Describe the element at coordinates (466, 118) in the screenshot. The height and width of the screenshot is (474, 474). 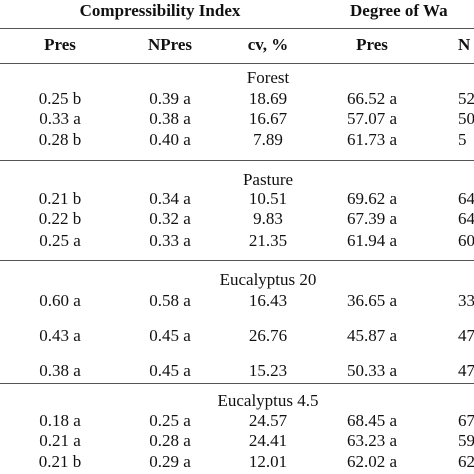
I see `cell: 50` at that location.